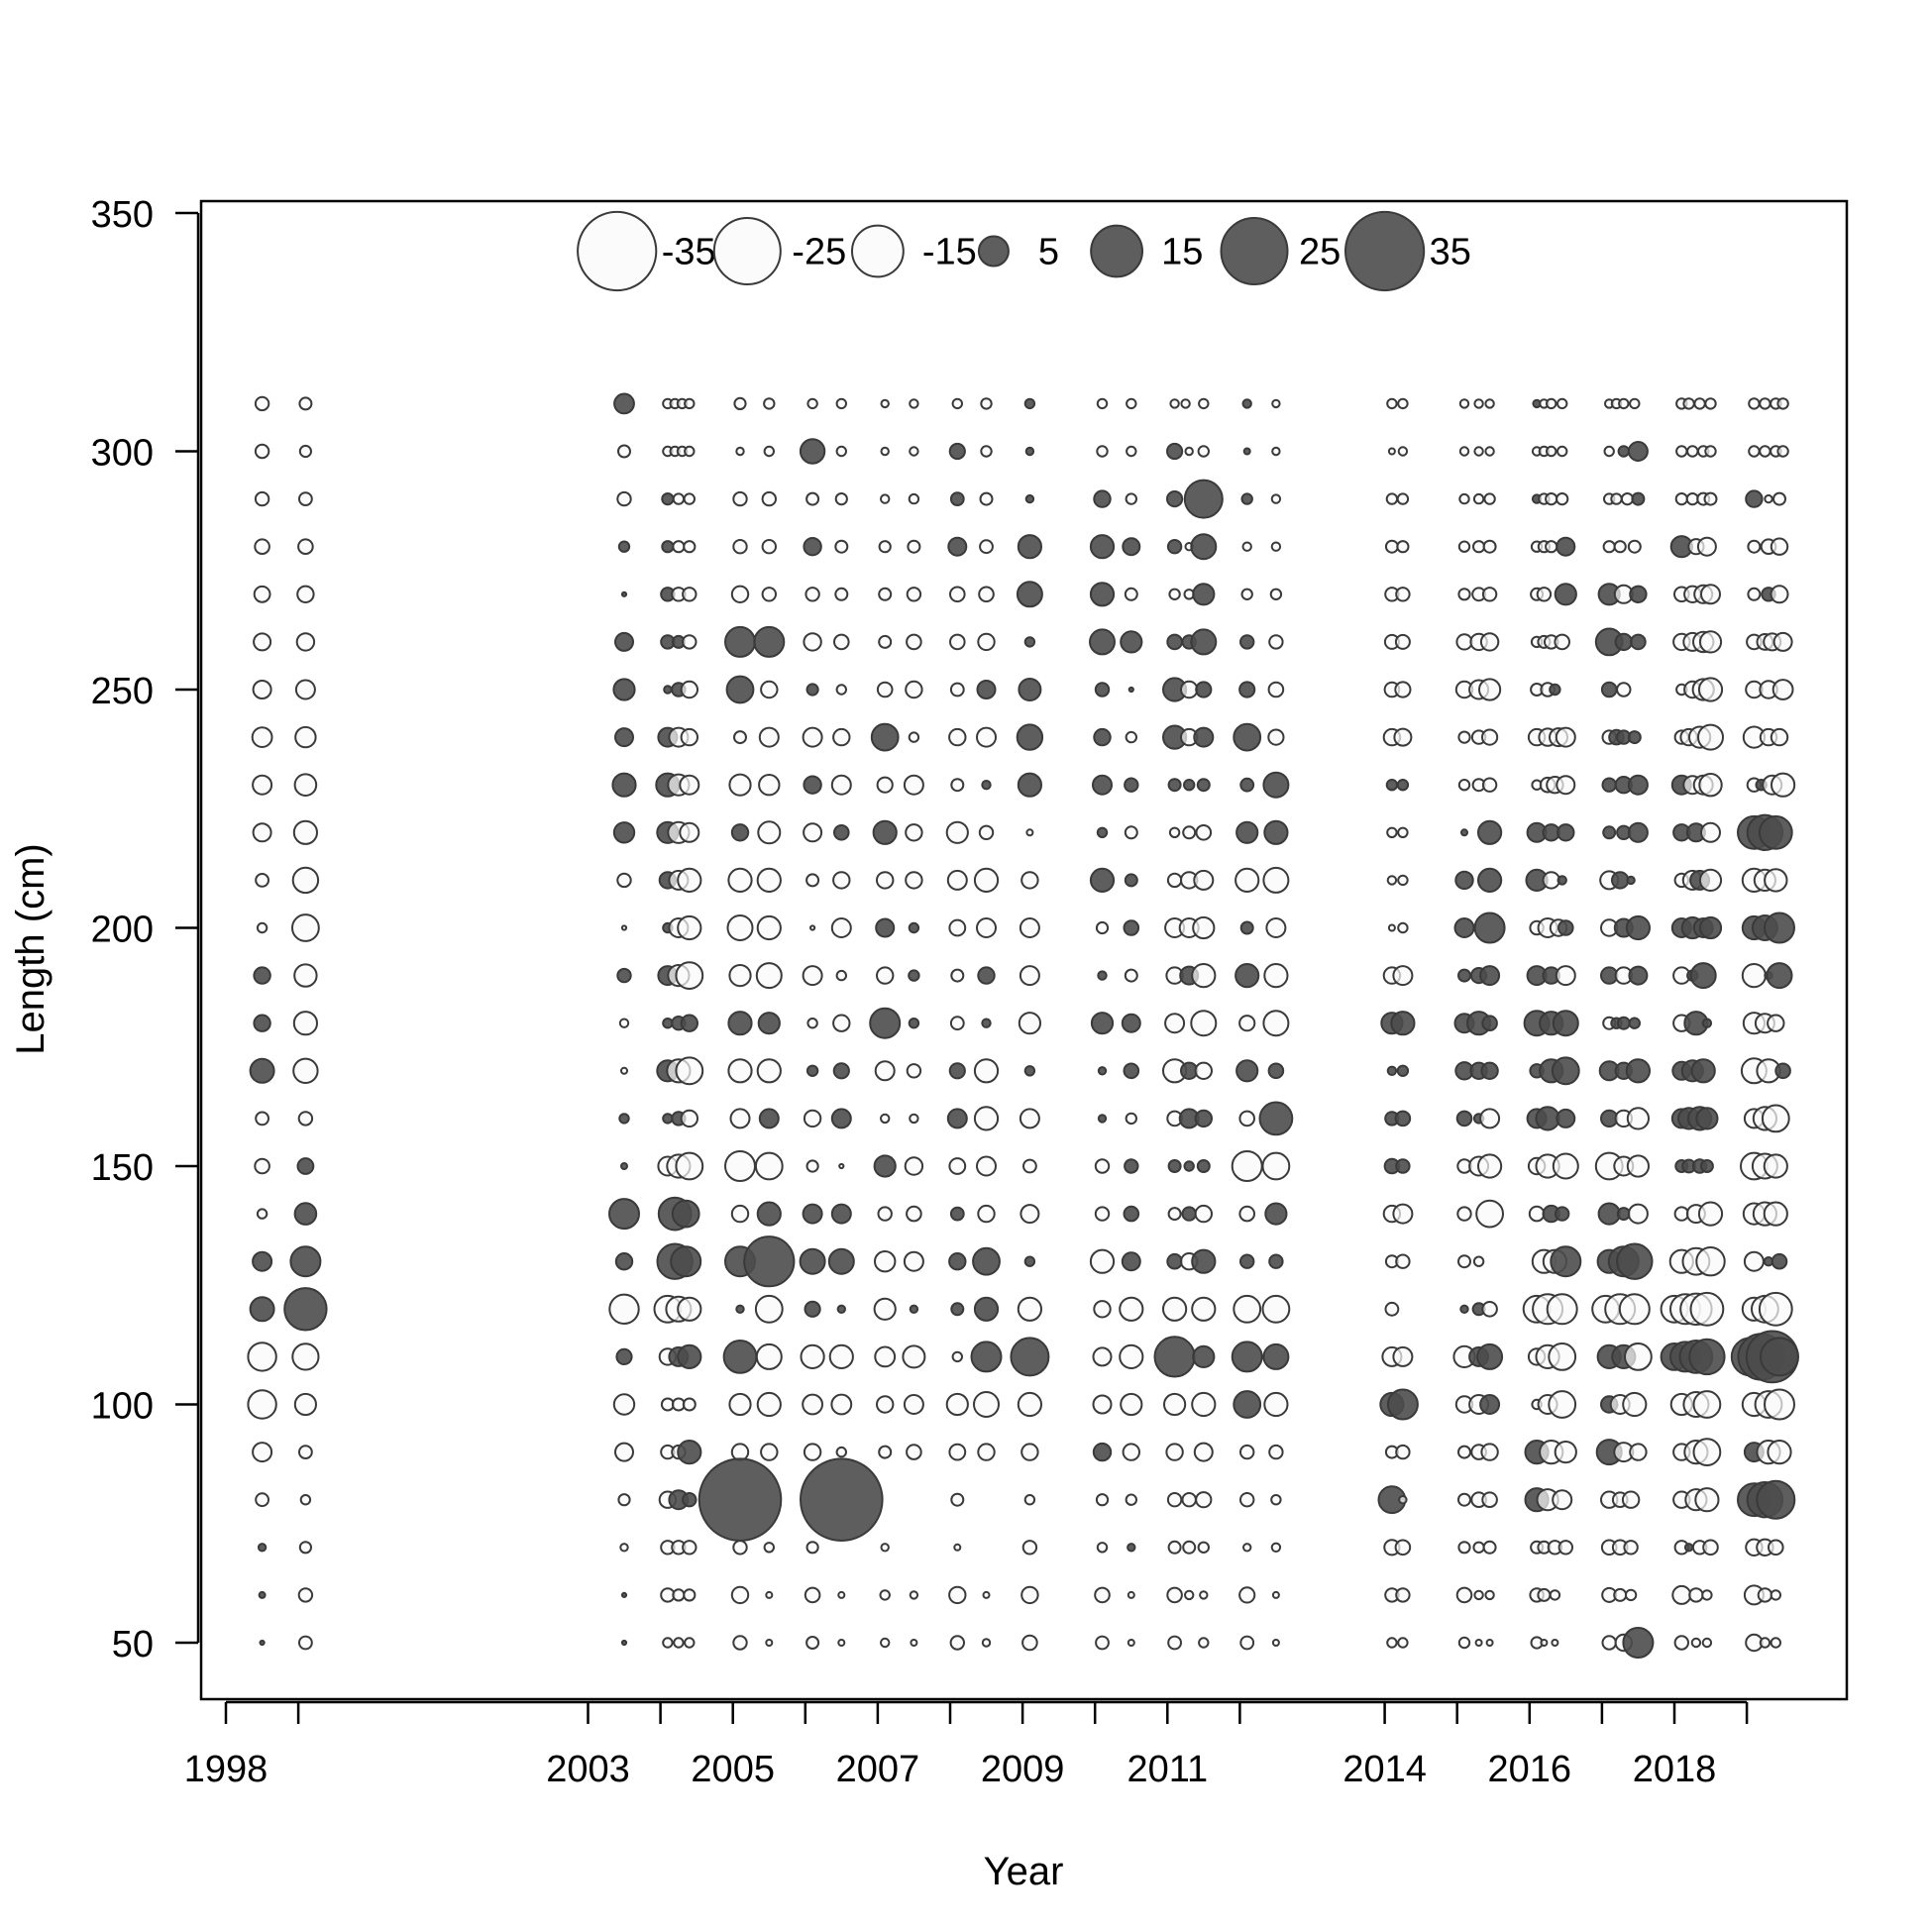 This screenshot has width=1932, height=1932. What do you see at coordinates (1320, 252) in the screenshot?
I see `legend-label: 25` at bounding box center [1320, 252].